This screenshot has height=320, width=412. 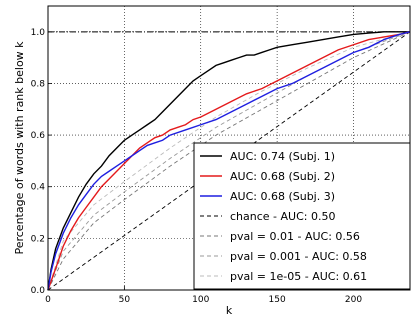 What do you see at coordinates (298, 256) in the screenshot?
I see `legend-label: pval = 0.001 - AUC: 0.58` at bounding box center [298, 256].